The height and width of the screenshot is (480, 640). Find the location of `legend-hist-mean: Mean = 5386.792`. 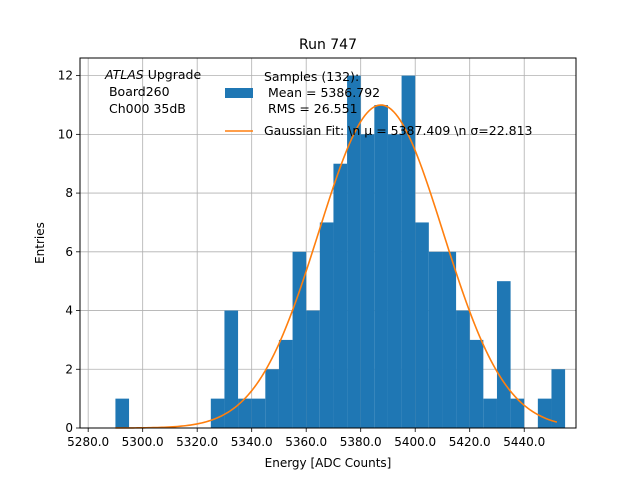

legend-hist-mean: Mean = 5386.792 is located at coordinates (322, 92).